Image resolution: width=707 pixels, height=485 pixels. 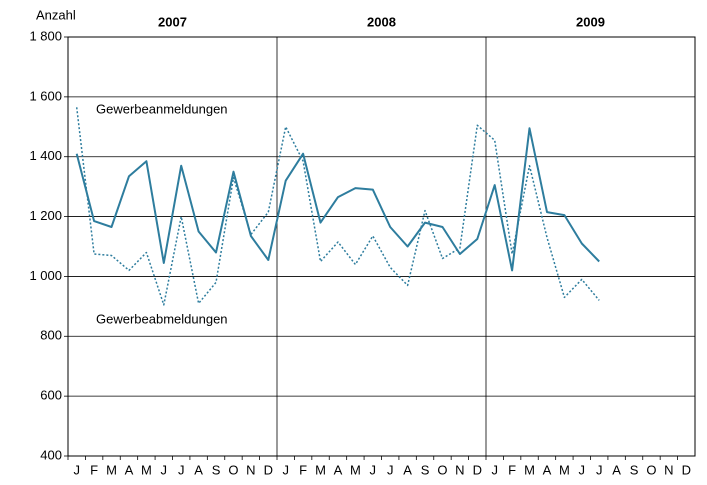 What do you see at coordinates (45, 35) in the screenshot?
I see `y-tick-label: 1 800` at bounding box center [45, 35].